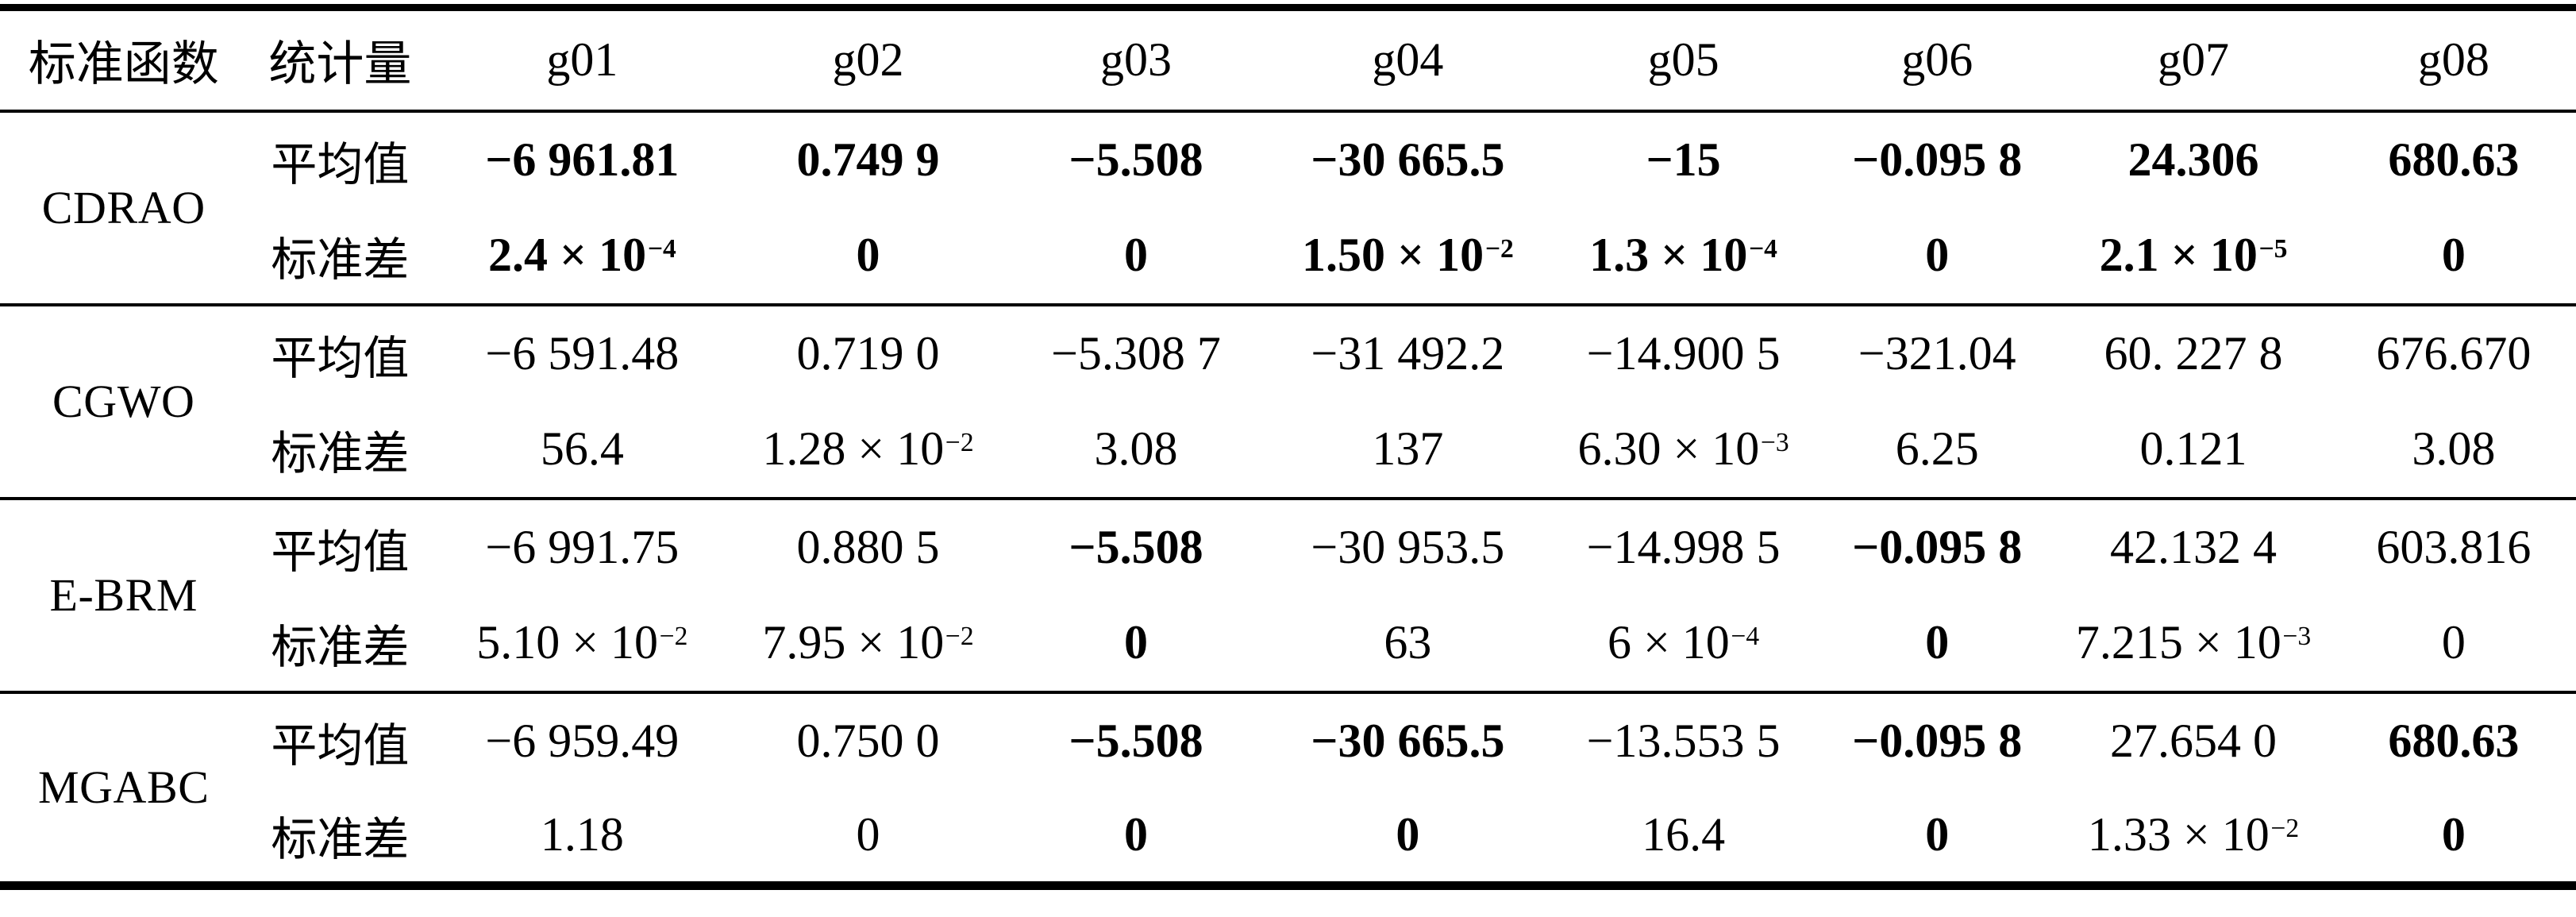  I want to click on cell-mgabc-mean-g05: −13.553 5, so click(1683, 741).